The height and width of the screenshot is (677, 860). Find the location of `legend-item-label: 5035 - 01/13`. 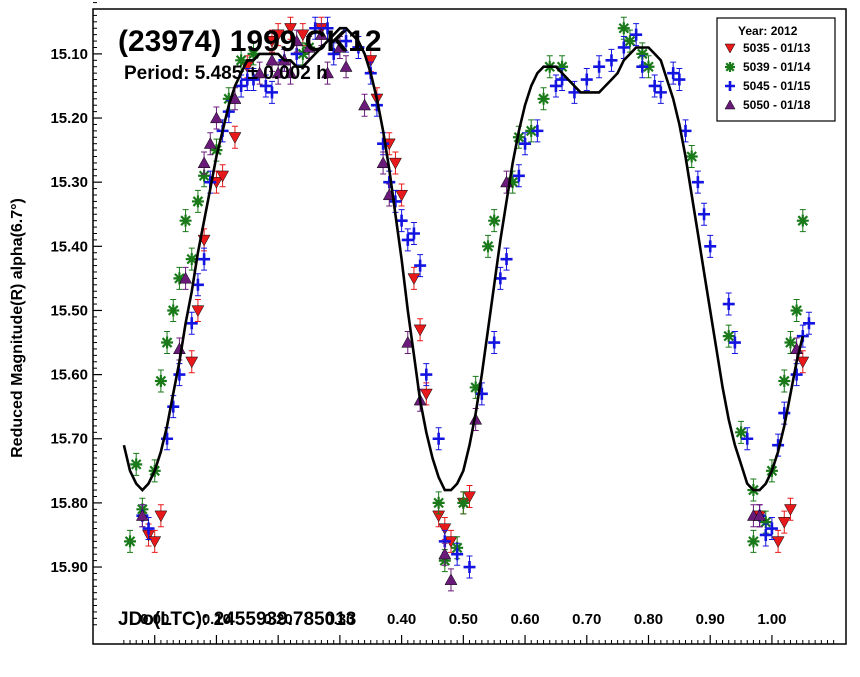

legend-item-label: 5035 - 01/13 is located at coordinates (777, 48).